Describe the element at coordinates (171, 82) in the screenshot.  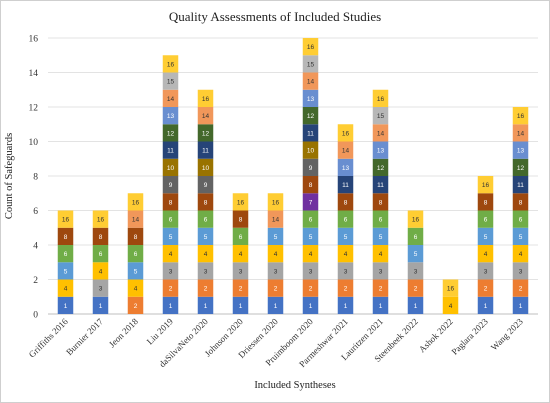
I see `segment-label: 15` at that location.